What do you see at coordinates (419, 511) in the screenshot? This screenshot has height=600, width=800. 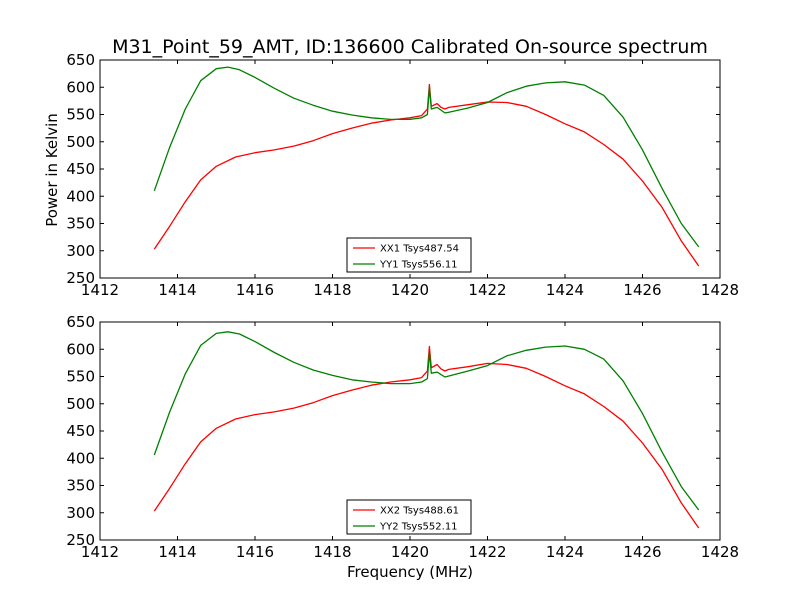 I see `legend-label: XX2 Tsys488.61` at bounding box center [419, 511].